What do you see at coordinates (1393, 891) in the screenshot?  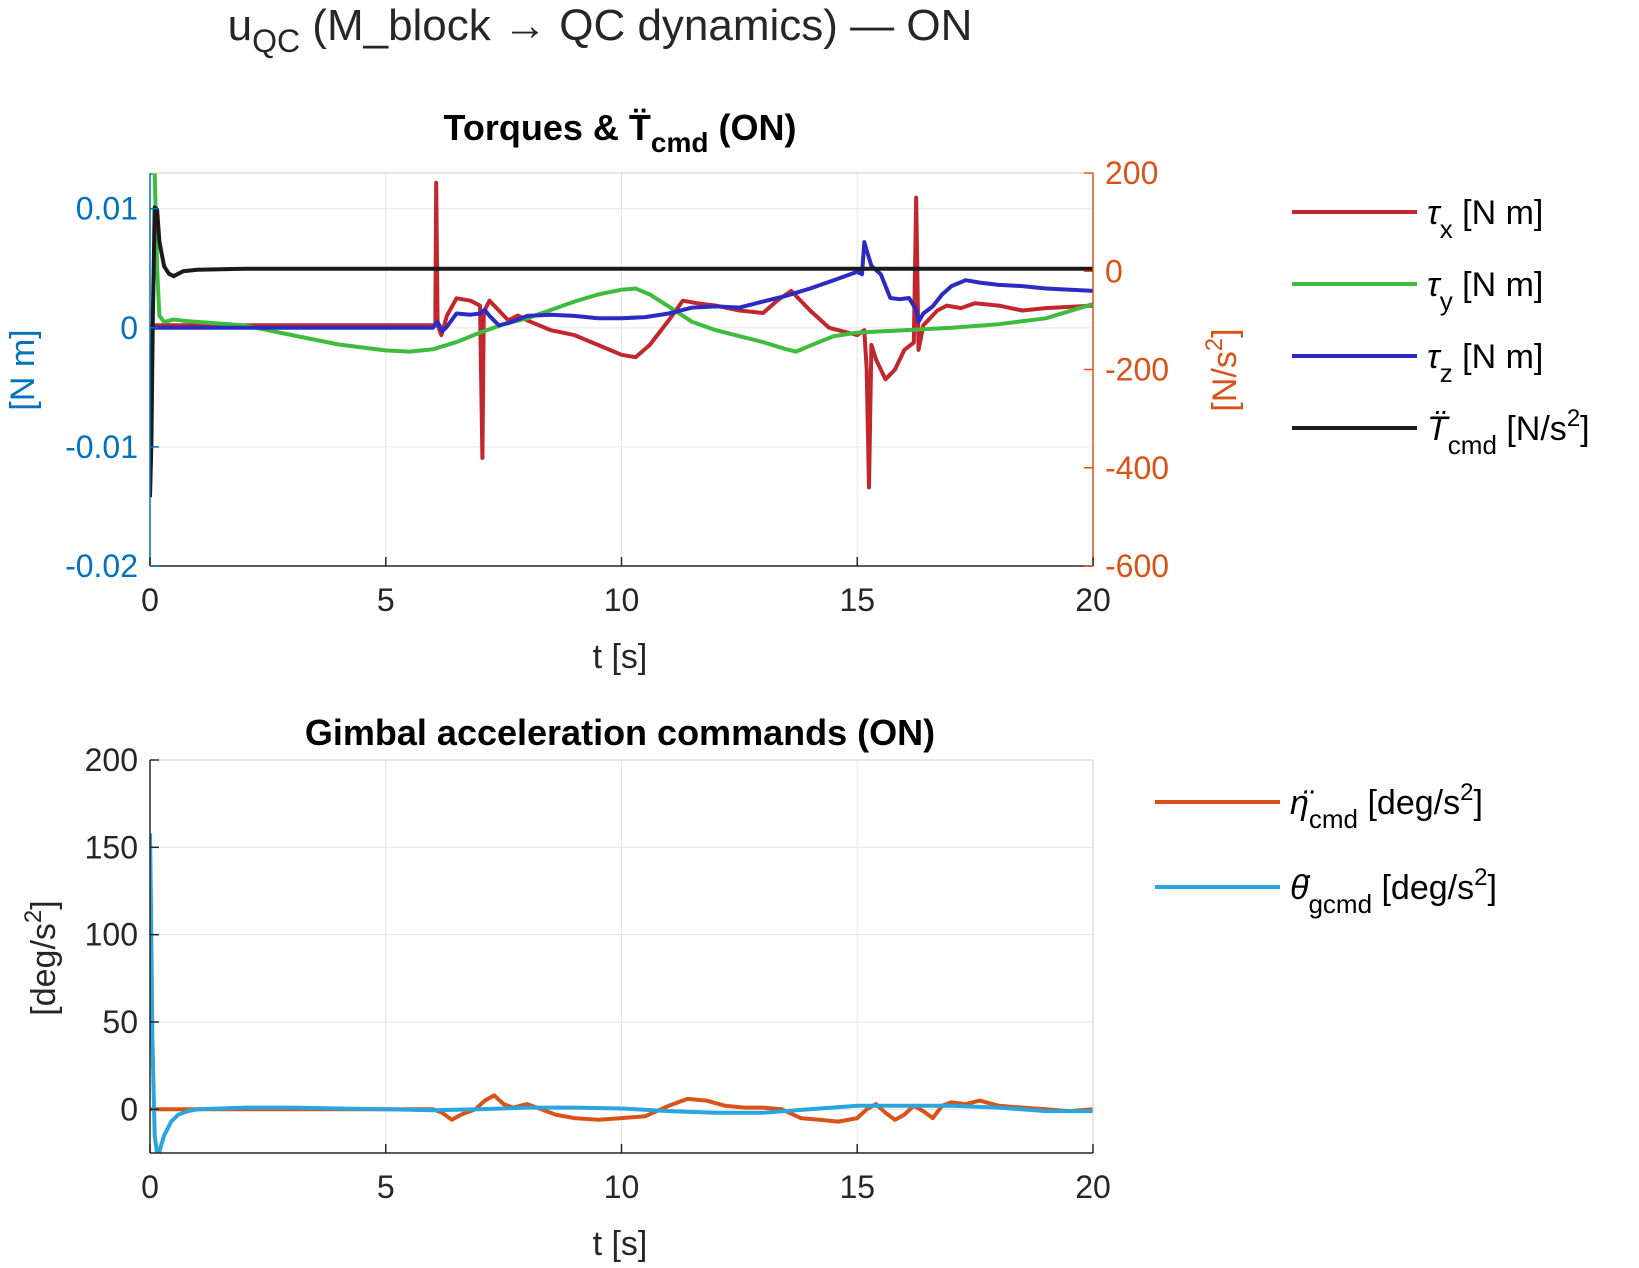 I see `legend-label-theta_gcmd: θ̇gcmd [deg/s2]` at bounding box center [1393, 891].